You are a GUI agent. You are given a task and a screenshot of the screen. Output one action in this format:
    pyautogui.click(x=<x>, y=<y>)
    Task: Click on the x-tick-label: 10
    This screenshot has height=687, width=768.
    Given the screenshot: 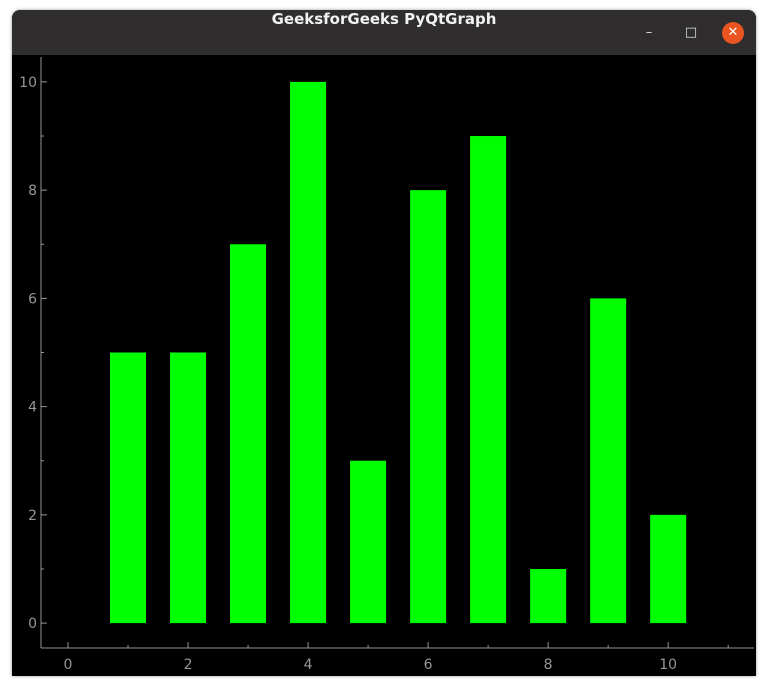 What is the action you would take?
    pyautogui.click(x=668, y=665)
    